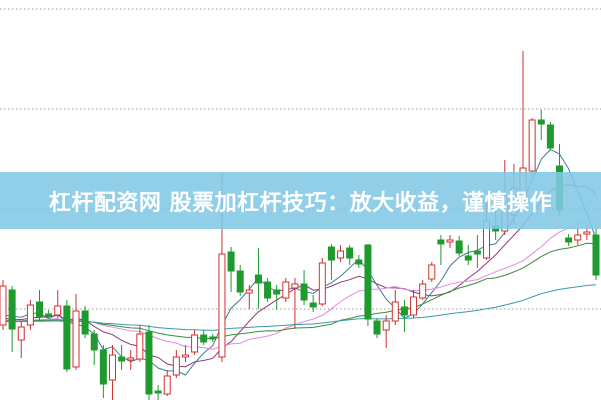 The height and width of the screenshot is (400, 601). I want to click on title-banner: 杠杆配资网 股票加杠杆技巧：放大收益，谨慎操作, so click(300, 200).